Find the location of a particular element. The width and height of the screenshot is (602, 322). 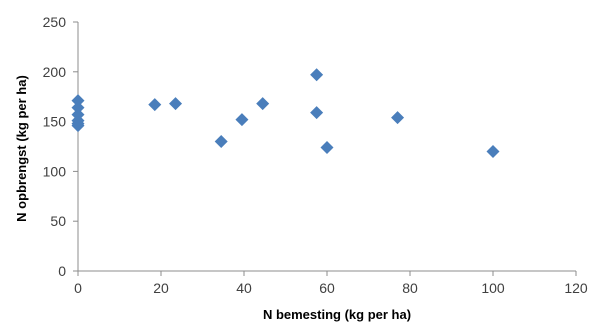

y-ticks: 0 50 100 150 200 250 is located at coordinates (60, 146).